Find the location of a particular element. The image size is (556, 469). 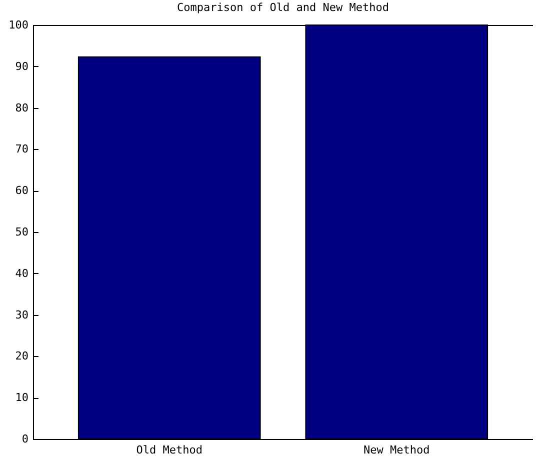

y-tick-label: 70 is located at coordinates (21, 149).